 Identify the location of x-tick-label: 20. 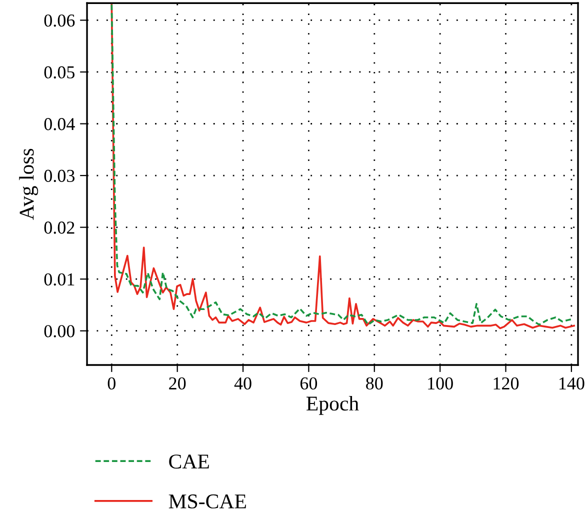
(177, 383).